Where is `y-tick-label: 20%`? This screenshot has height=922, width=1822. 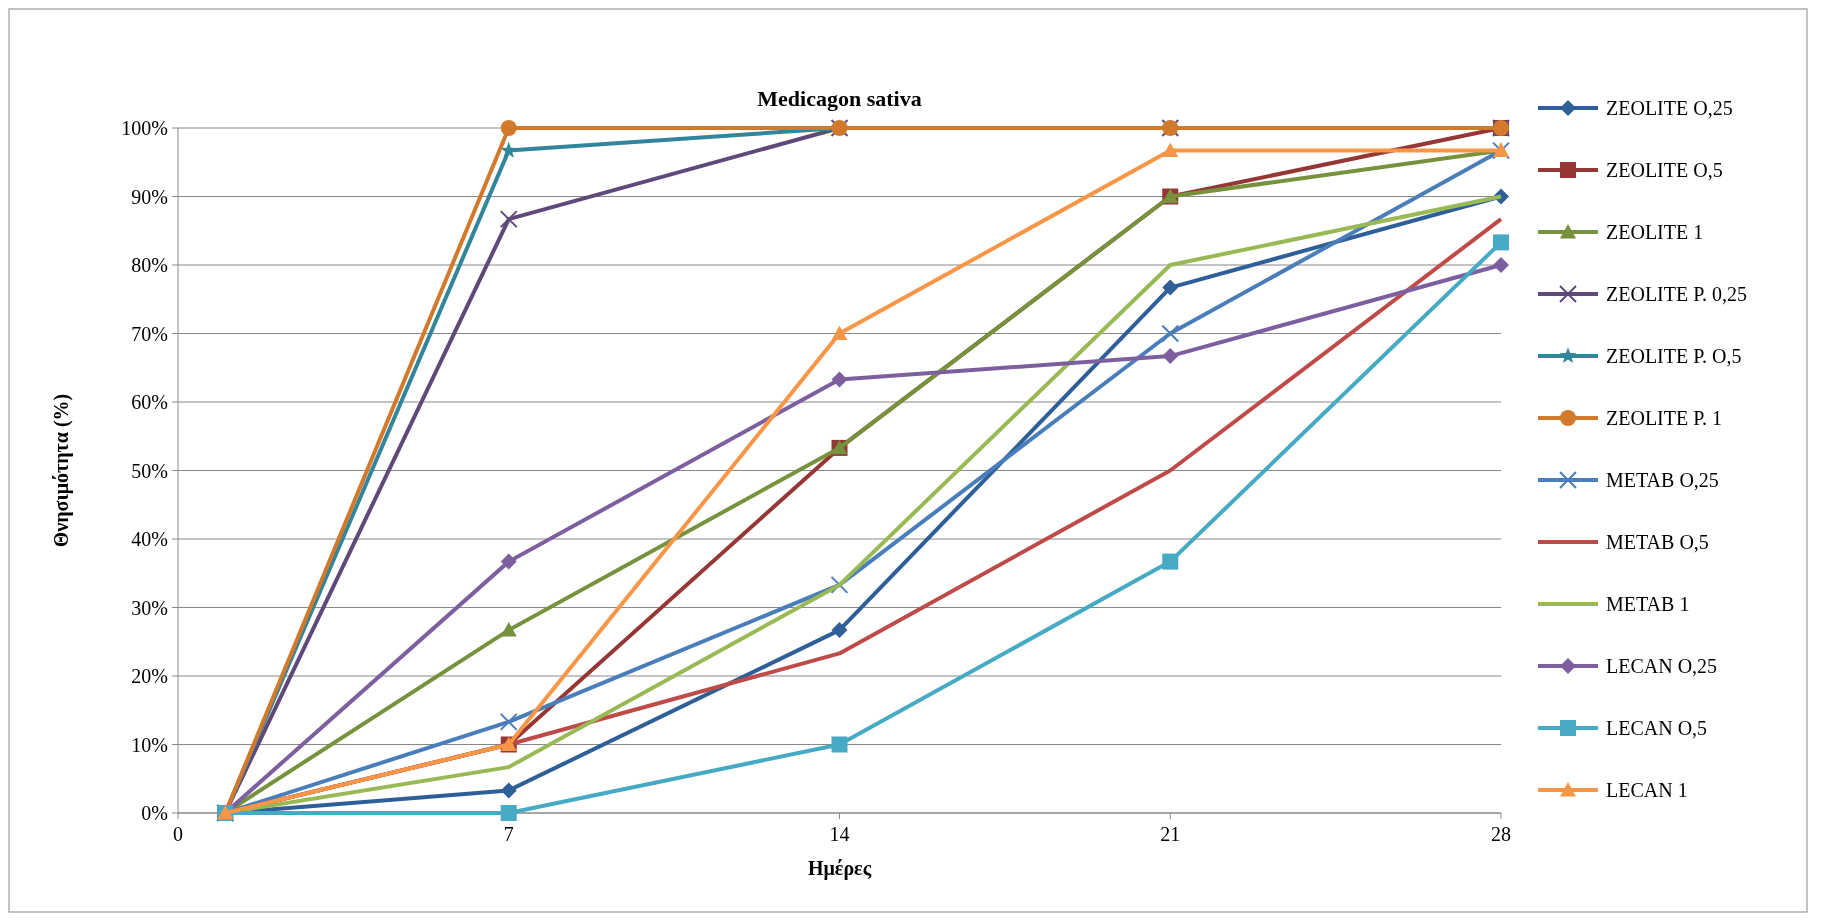 y-tick-label: 20% is located at coordinates (149, 676).